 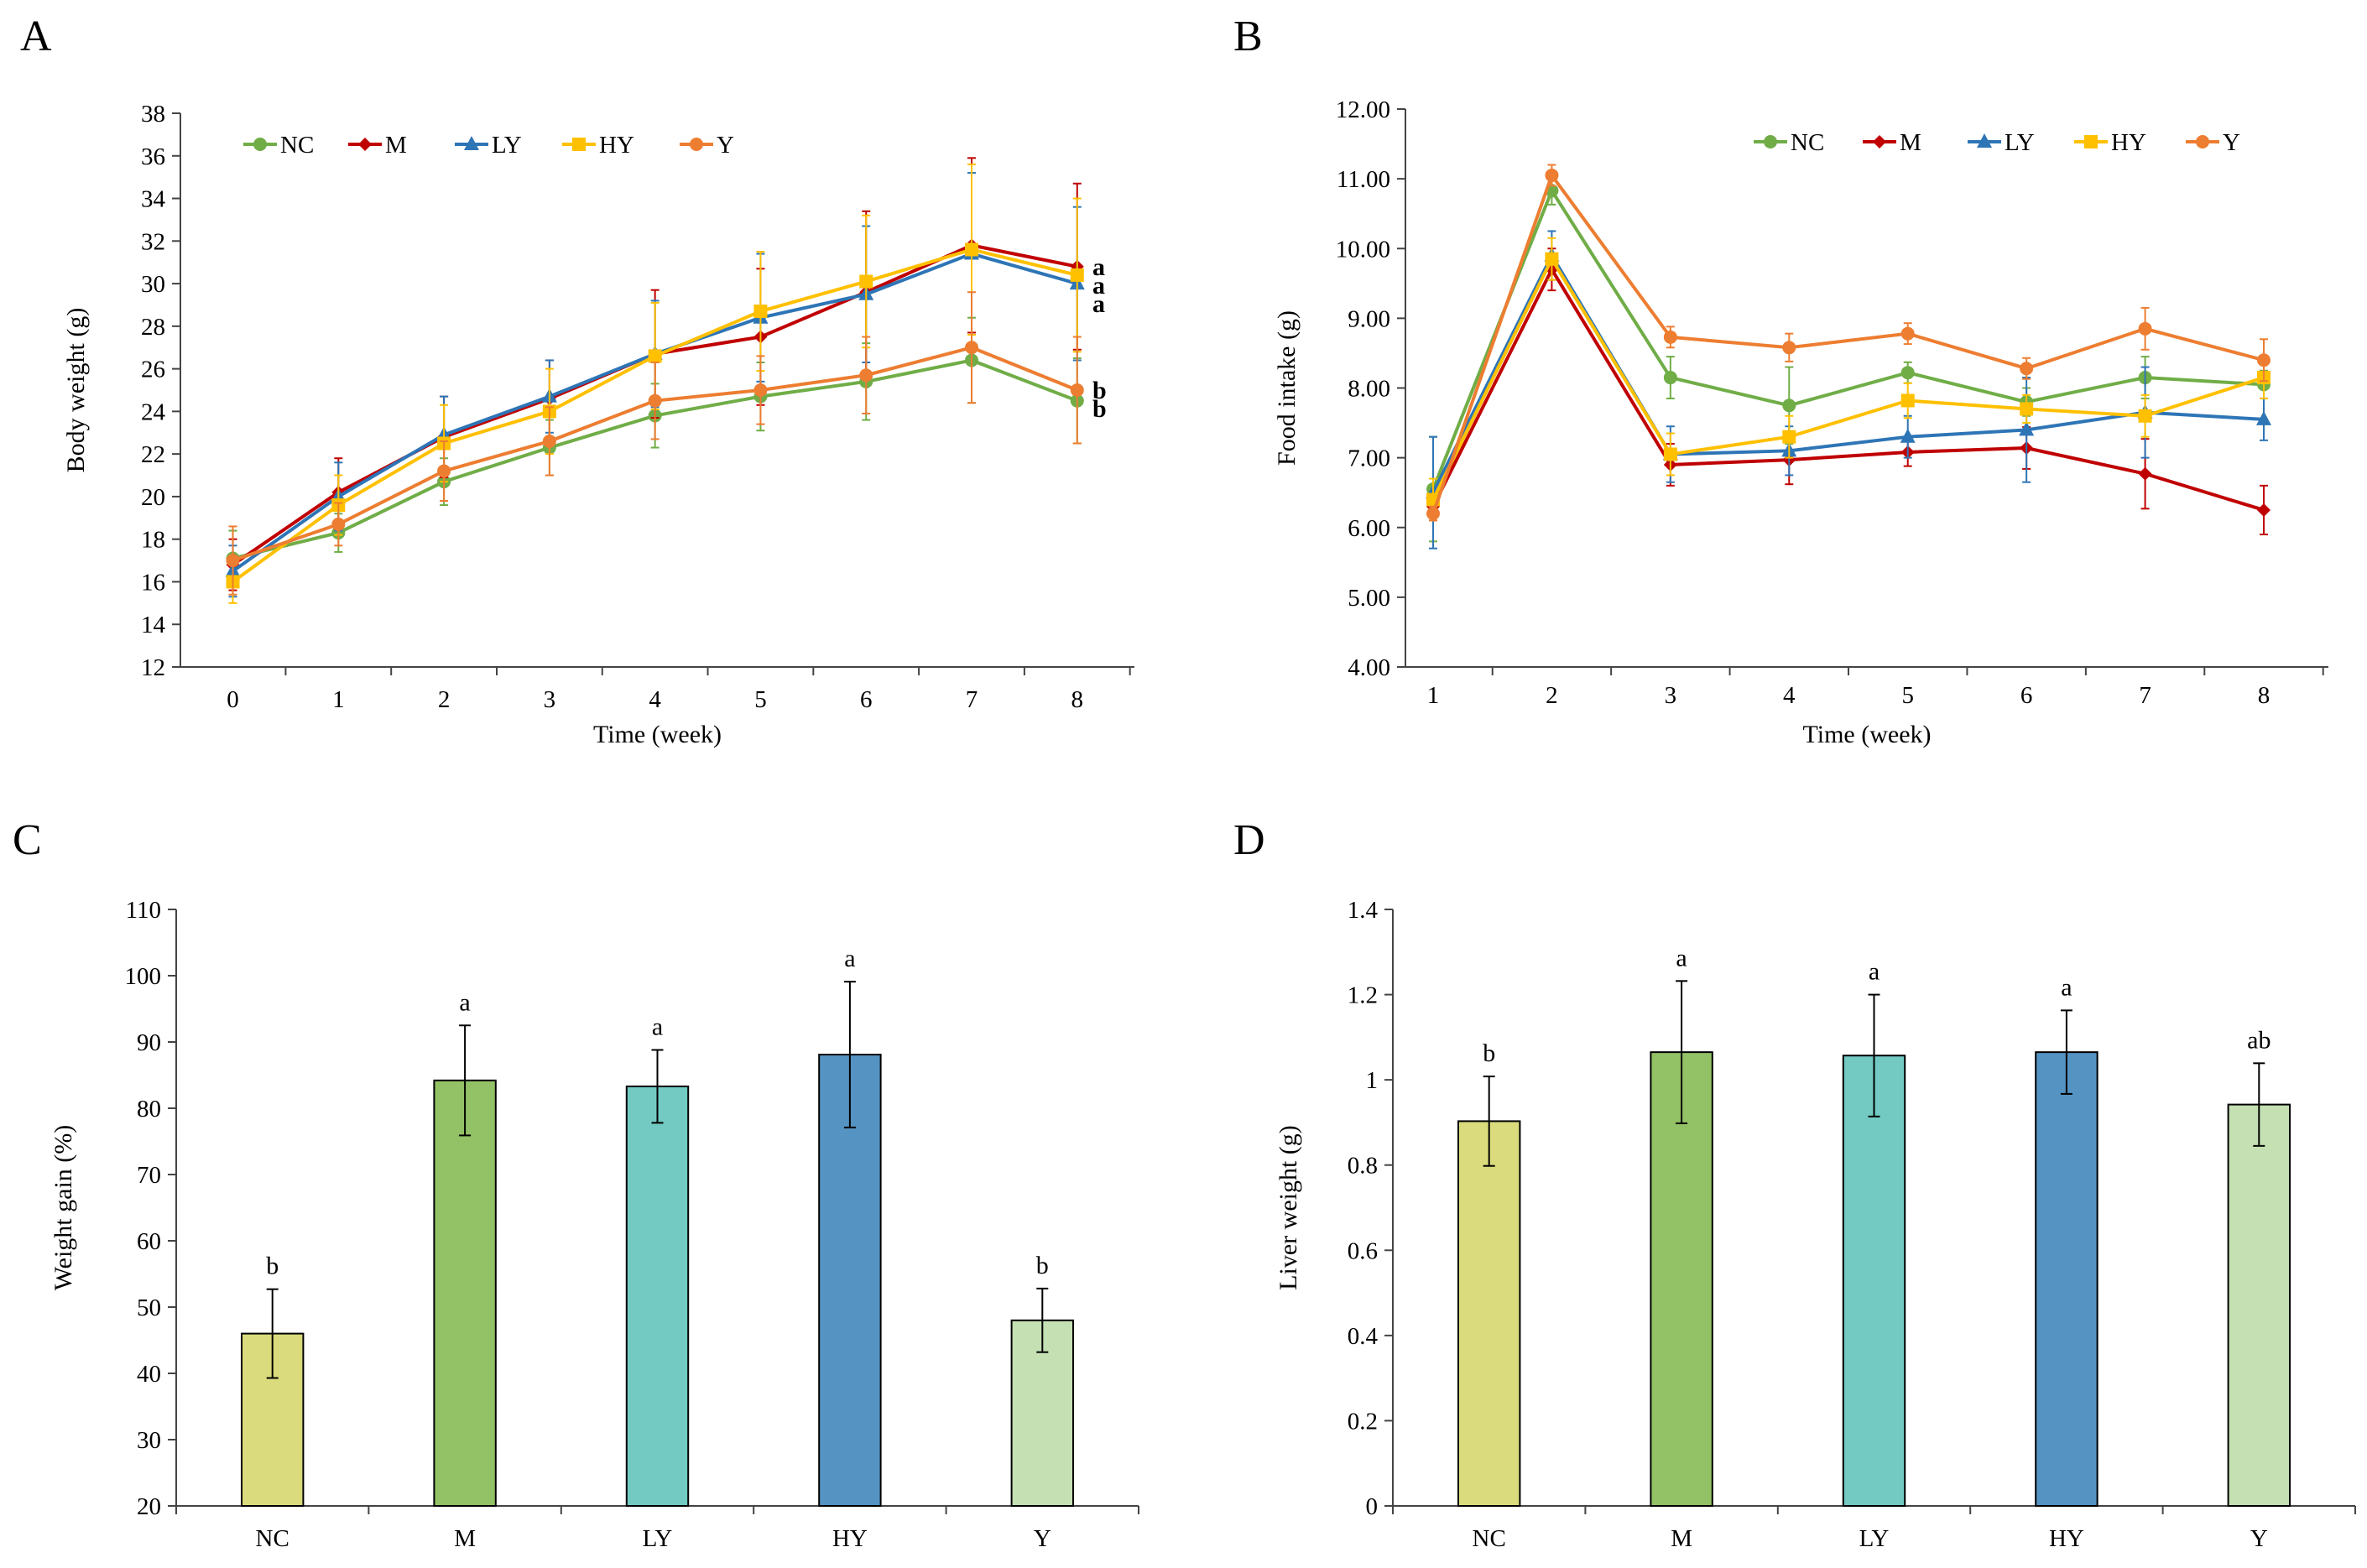 What do you see at coordinates (153, 582) in the screenshot?
I see `y-tick-label: 16` at bounding box center [153, 582].